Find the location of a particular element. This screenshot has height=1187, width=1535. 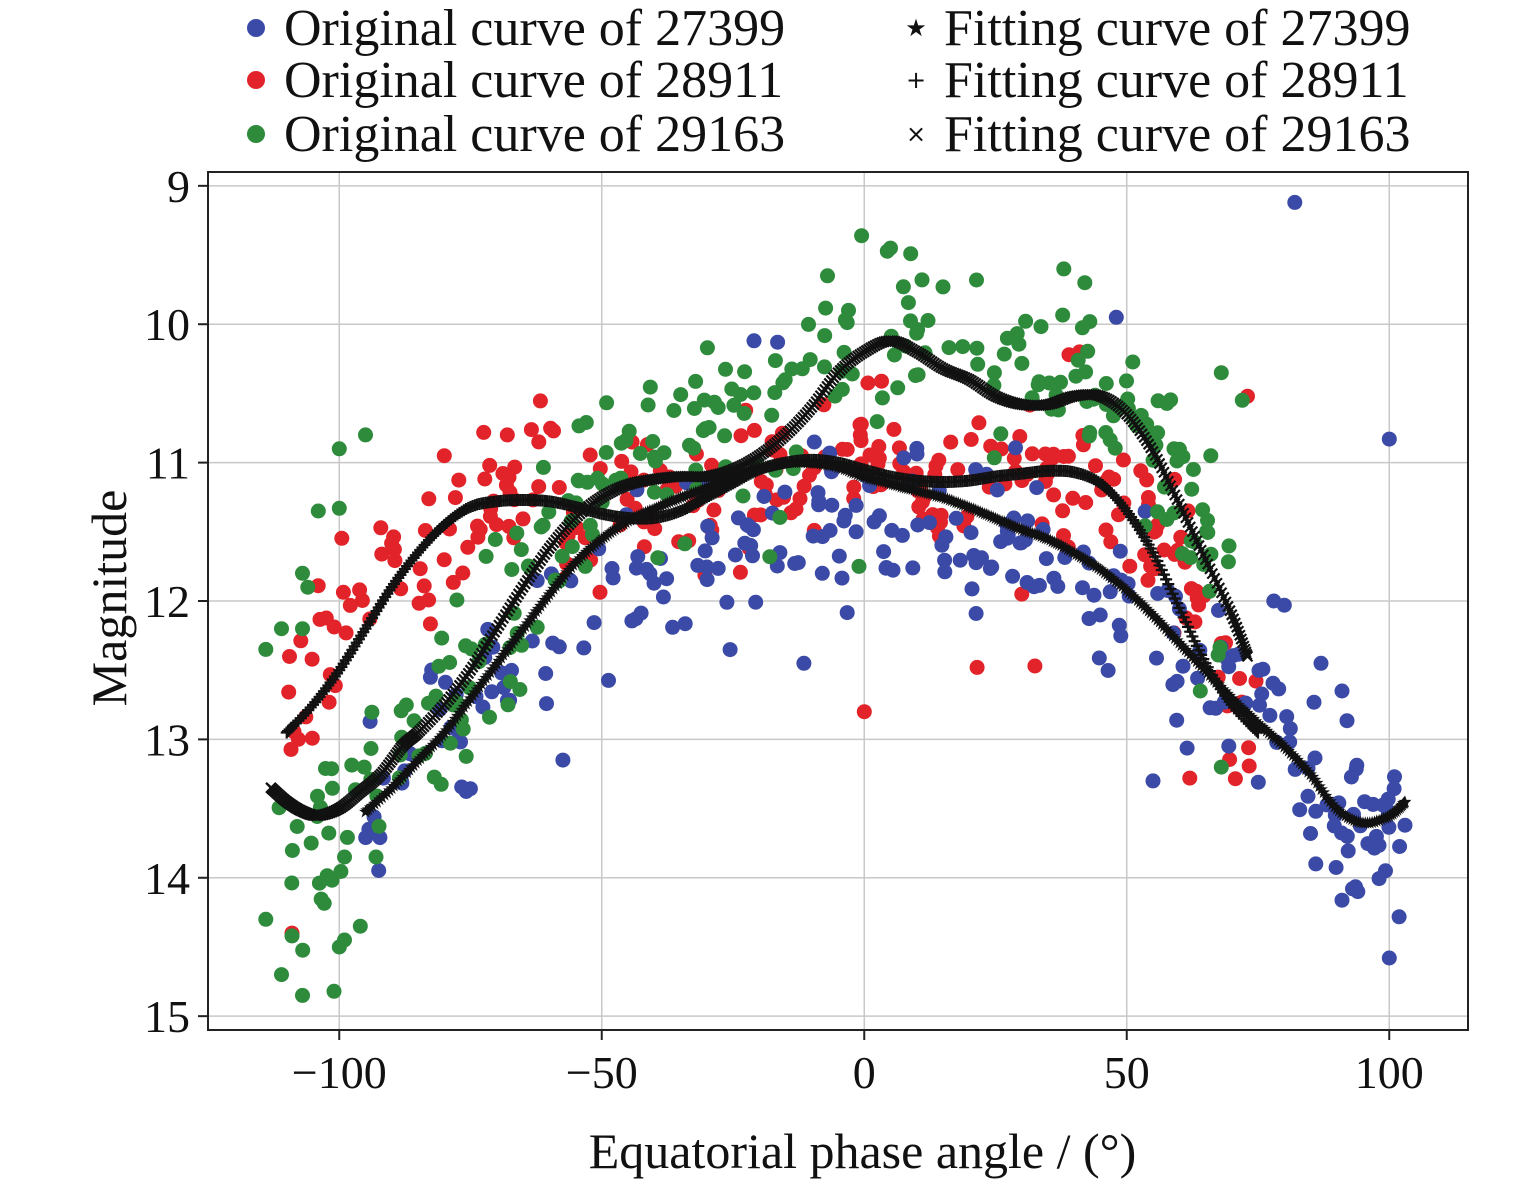

red-dot-icon is located at coordinates (256, 80).